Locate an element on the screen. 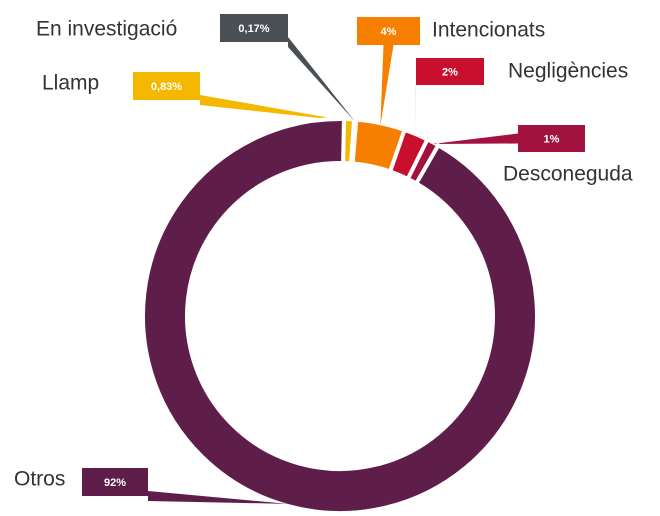 This screenshot has width=660, height=516. value-label: 0,83% is located at coordinates (166, 87).